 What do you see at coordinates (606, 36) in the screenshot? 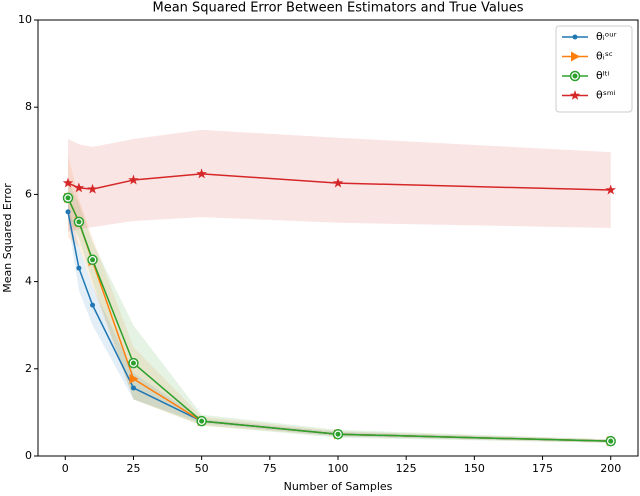
I see `legend-label: θᵢᵒᵘʳ` at bounding box center [606, 36].